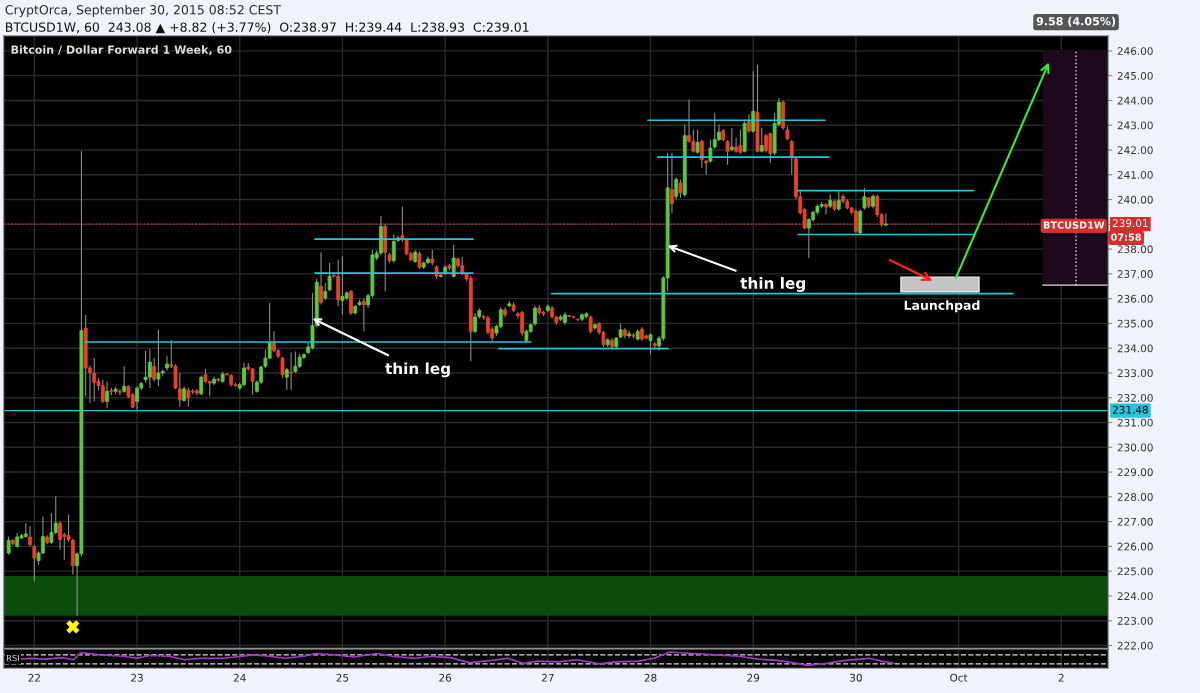  What do you see at coordinates (1135, 100) in the screenshot?
I see `y-tick-label: 244.00` at bounding box center [1135, 100].